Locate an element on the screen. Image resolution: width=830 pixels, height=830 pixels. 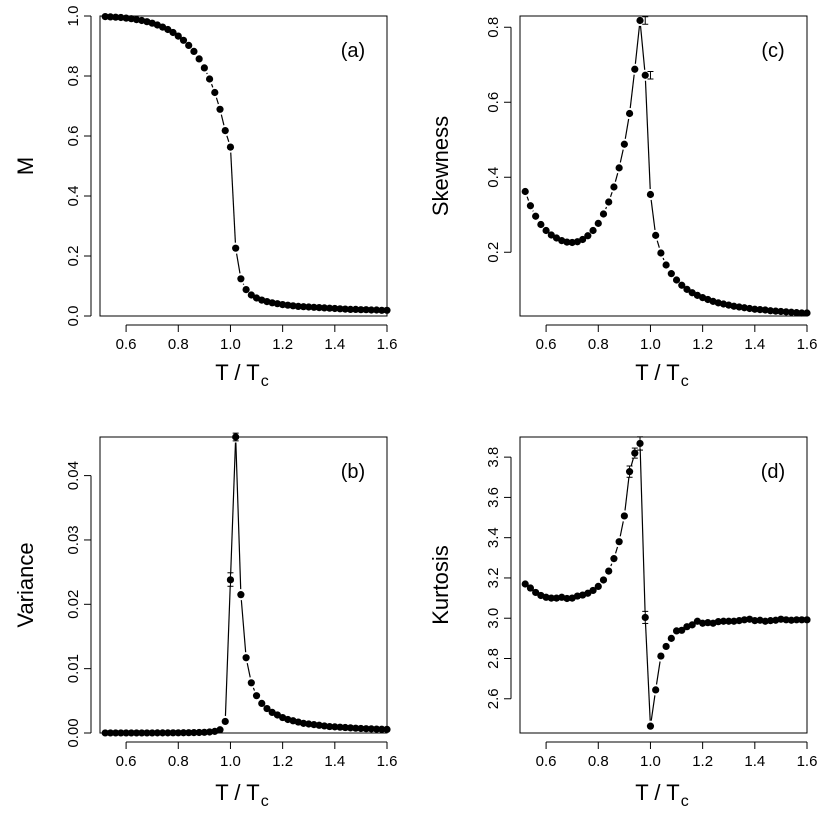
y-tick-label: 3.0 is located at coordinates (493, 618).